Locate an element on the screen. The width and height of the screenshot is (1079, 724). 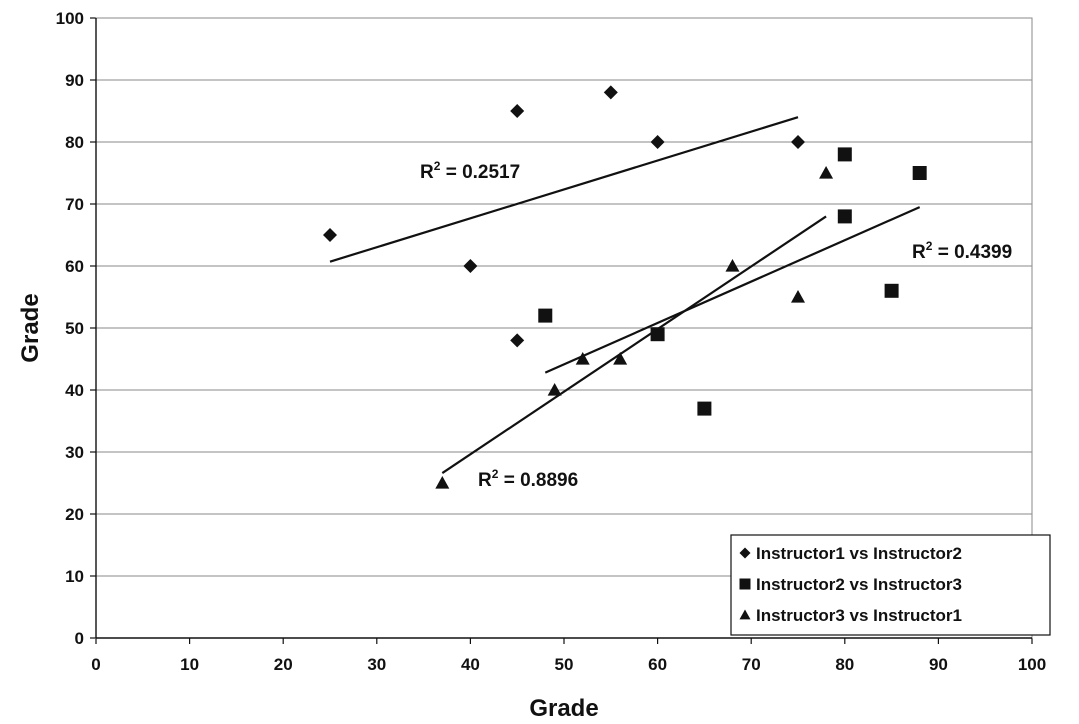
y-tick-label: 80 is located at coordinates (74, 142).